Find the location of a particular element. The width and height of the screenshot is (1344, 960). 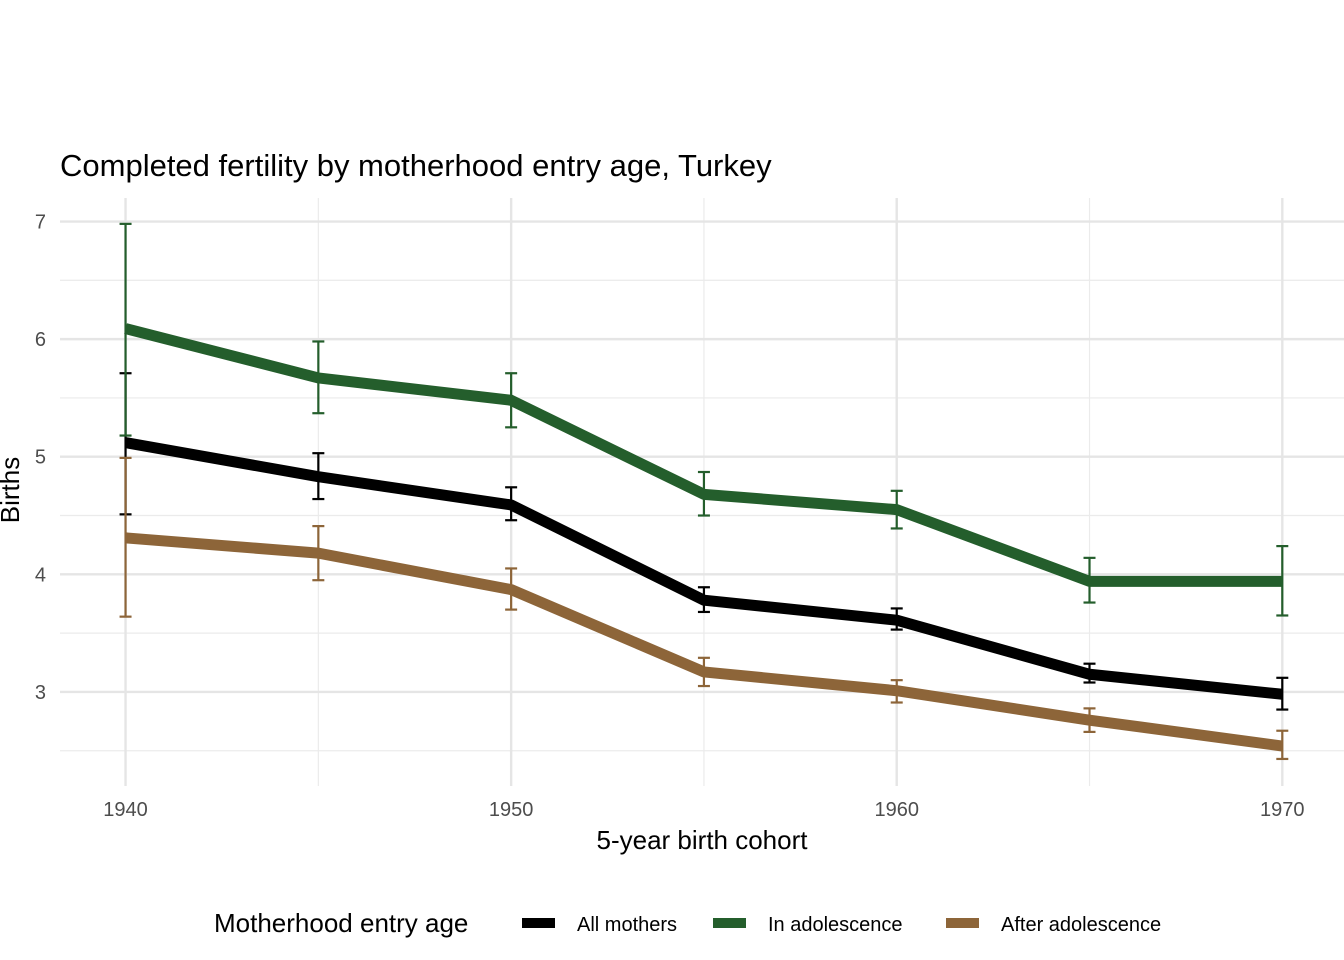

y-tick-label: 6 is located at coordinates (40, 340).